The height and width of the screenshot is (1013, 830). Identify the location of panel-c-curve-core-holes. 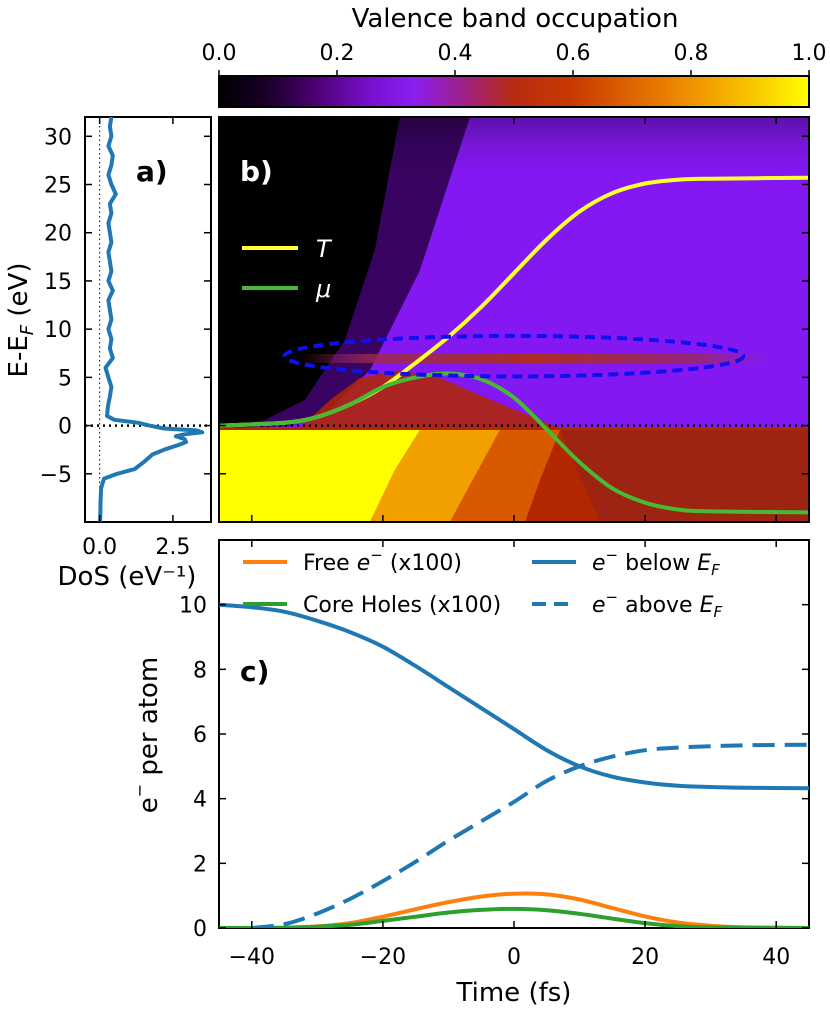
(514, 917).